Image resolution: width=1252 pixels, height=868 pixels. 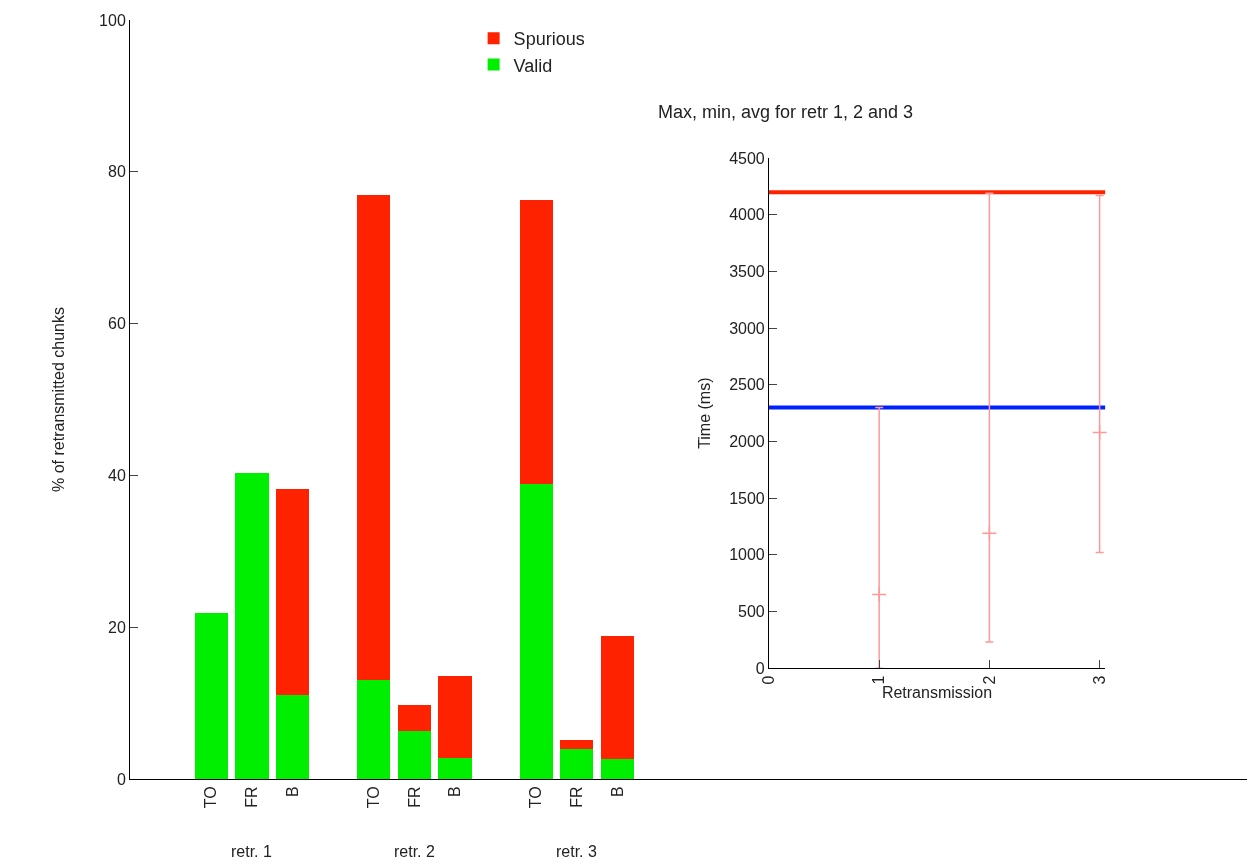 What do you see at coordinates (937, 693) in the screenshot?
I see `x-axis-title: Retransmission` at bounding box center [937, 693].